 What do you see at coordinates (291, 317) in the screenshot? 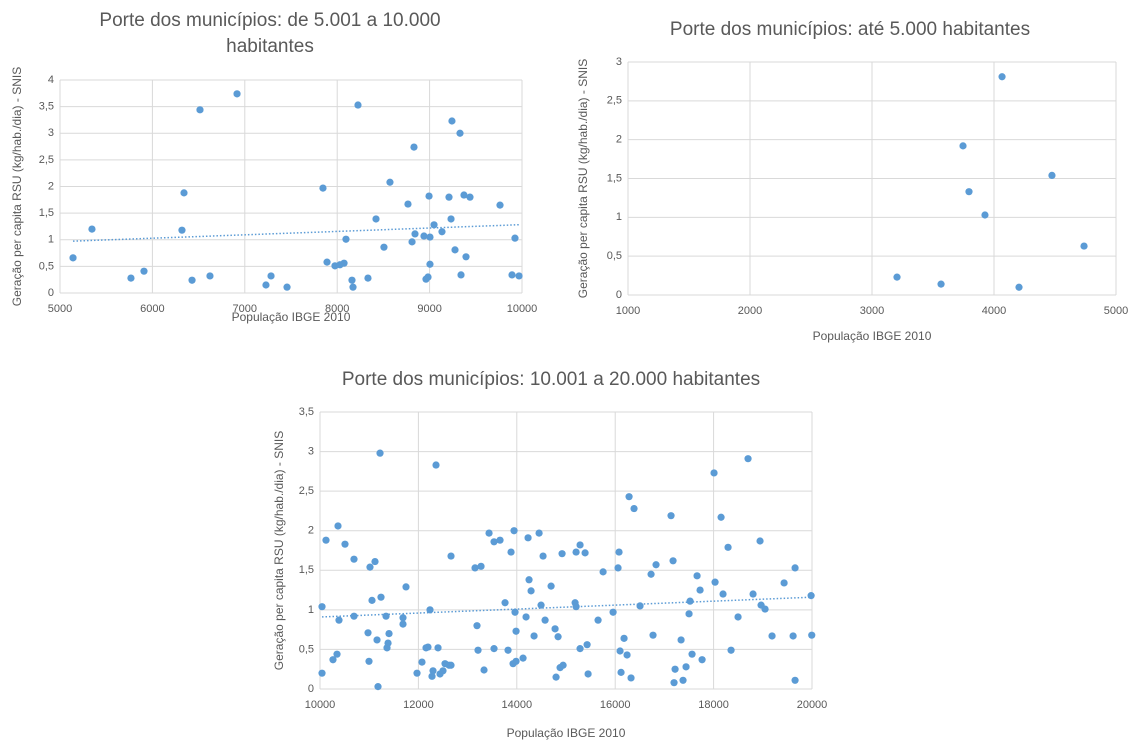
I see `x-axis-title: População IBGE 2010` at bounding box center [291, 317].